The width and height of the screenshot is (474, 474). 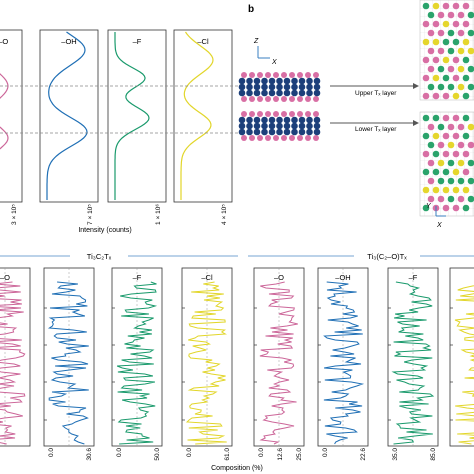 I want to click on intensity-panel: –F 1 × 10⁶, so click(x=137, y=127).